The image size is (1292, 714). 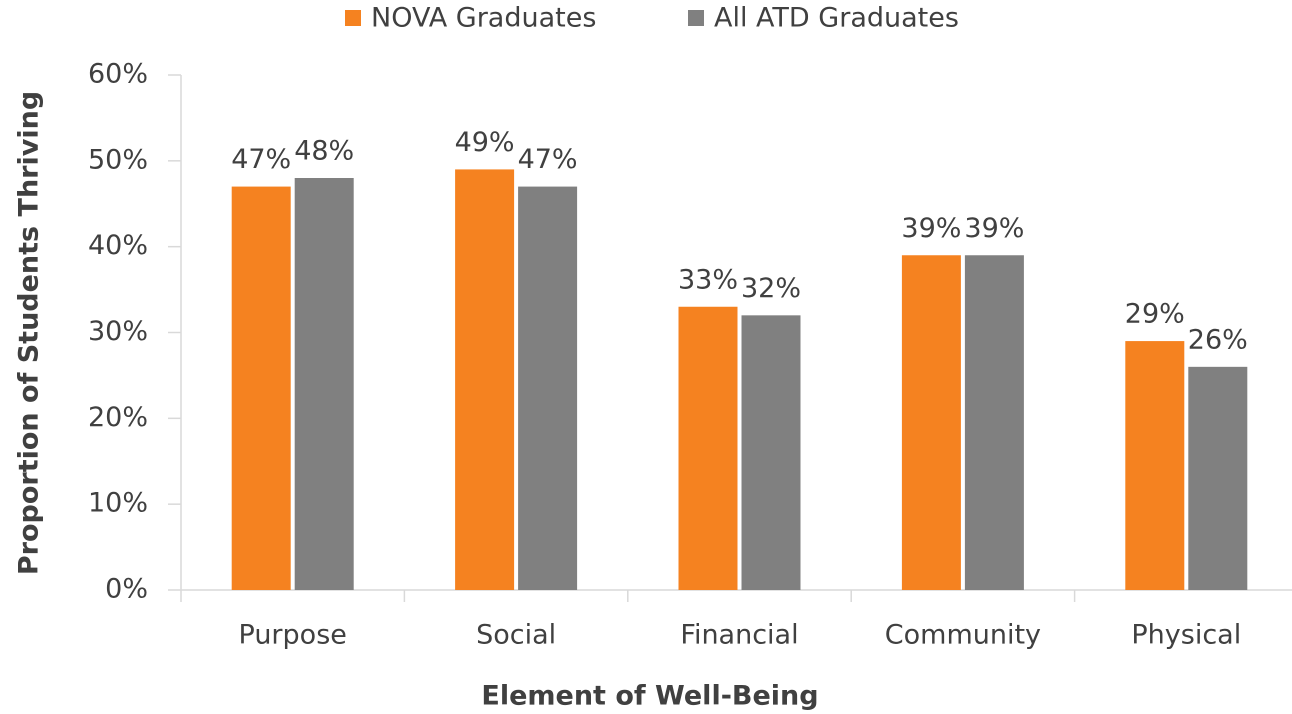 I want to click on data-label: 29%, so click(x=1155, y=314).